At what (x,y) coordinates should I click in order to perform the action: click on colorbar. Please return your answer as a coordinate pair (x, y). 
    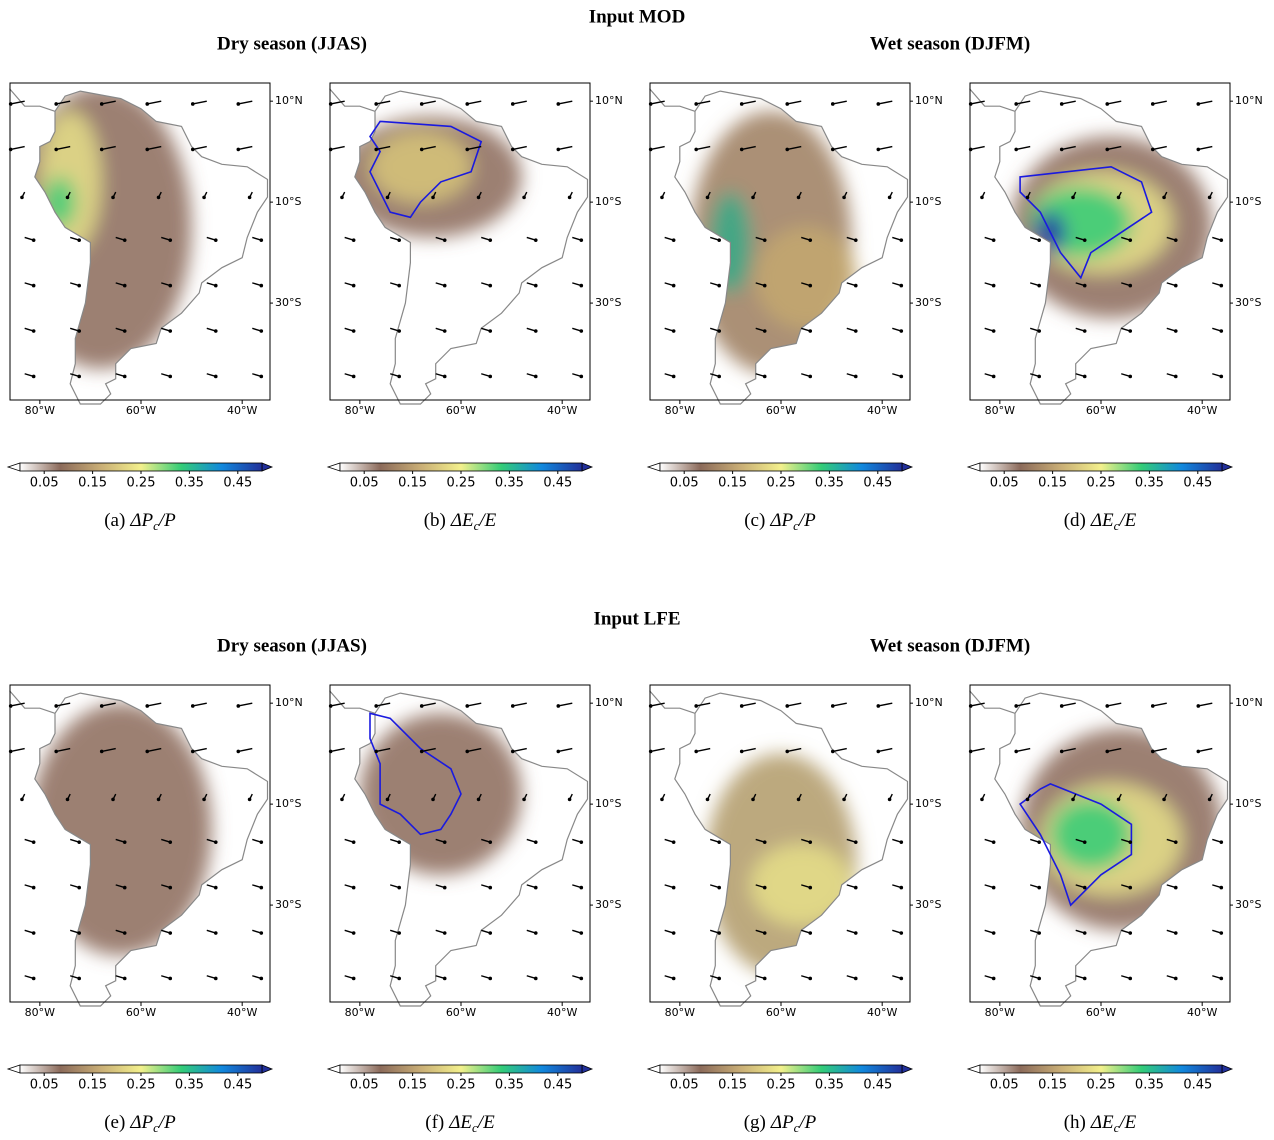
    Looking at the image, I should click on (141, 1069).